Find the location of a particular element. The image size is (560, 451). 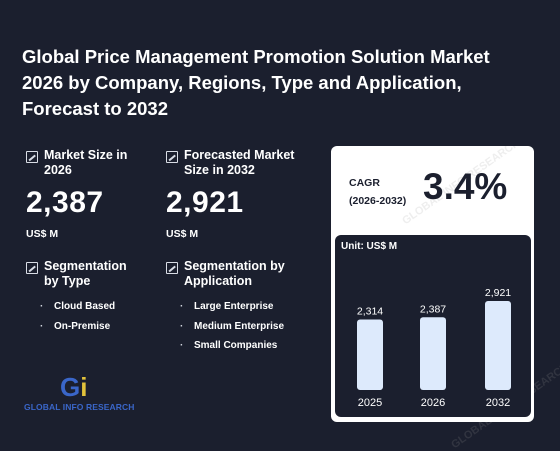

segmentation-type-label: Segmentation by Type is located at coordinates (85, 273).